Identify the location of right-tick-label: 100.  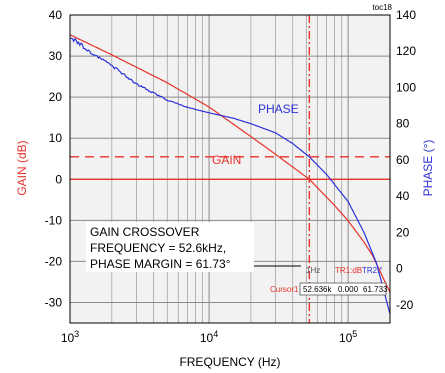
(406, 87).